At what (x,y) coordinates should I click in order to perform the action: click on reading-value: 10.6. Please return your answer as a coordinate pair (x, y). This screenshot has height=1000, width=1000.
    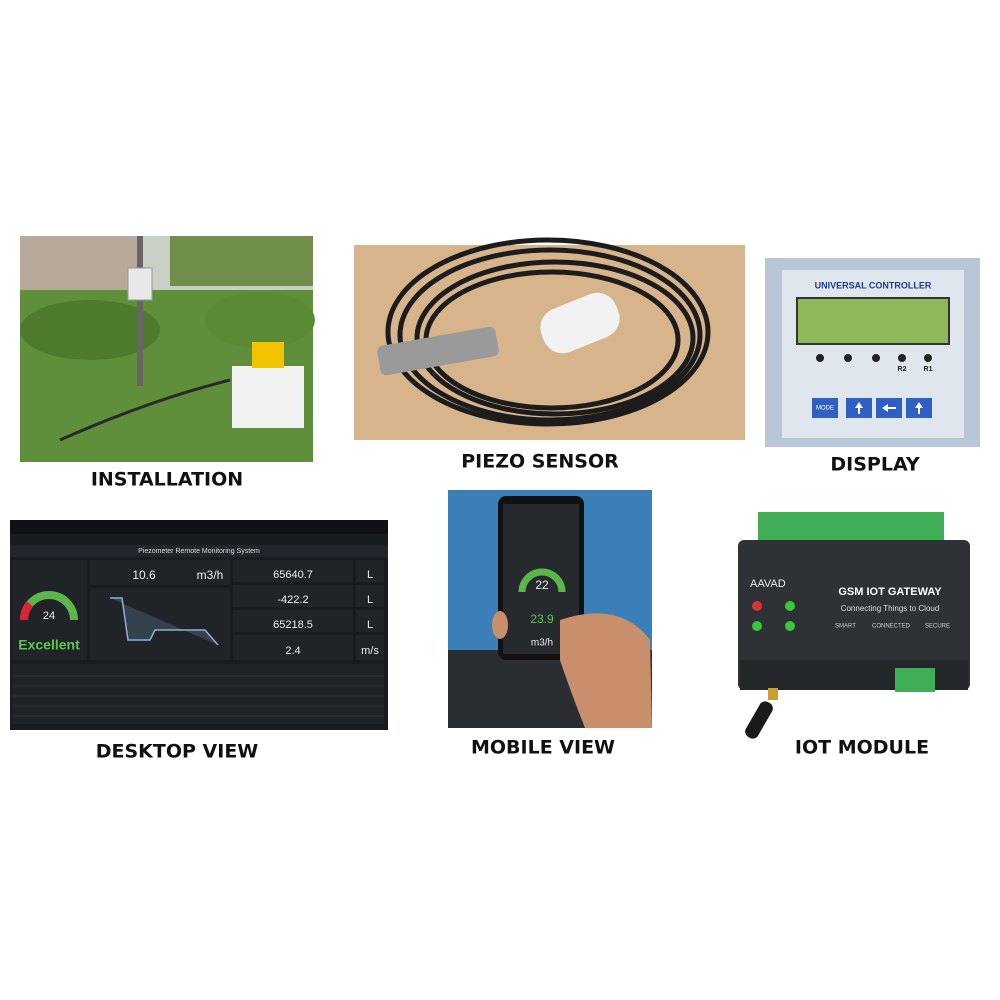
    Looking at the image, I should click on (144, 575).